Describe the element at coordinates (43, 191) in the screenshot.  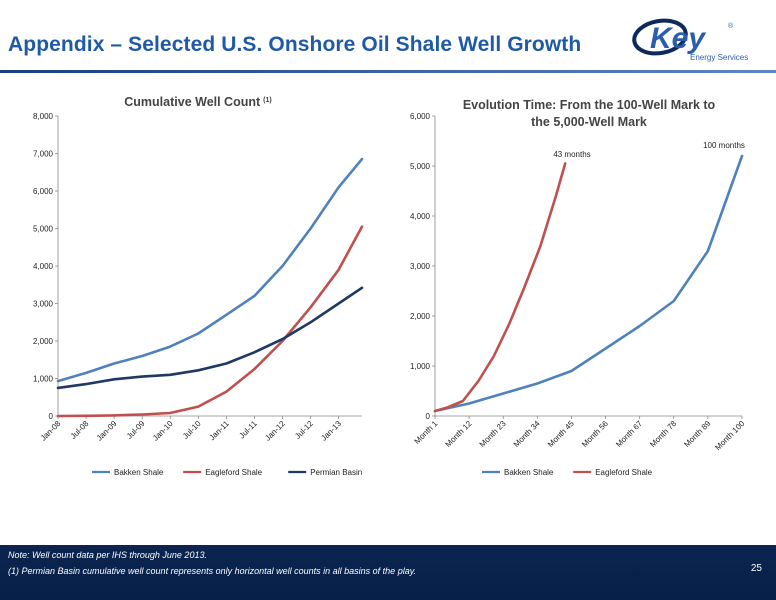
I see `chart1-y-tick-label: 6,000` at that location.